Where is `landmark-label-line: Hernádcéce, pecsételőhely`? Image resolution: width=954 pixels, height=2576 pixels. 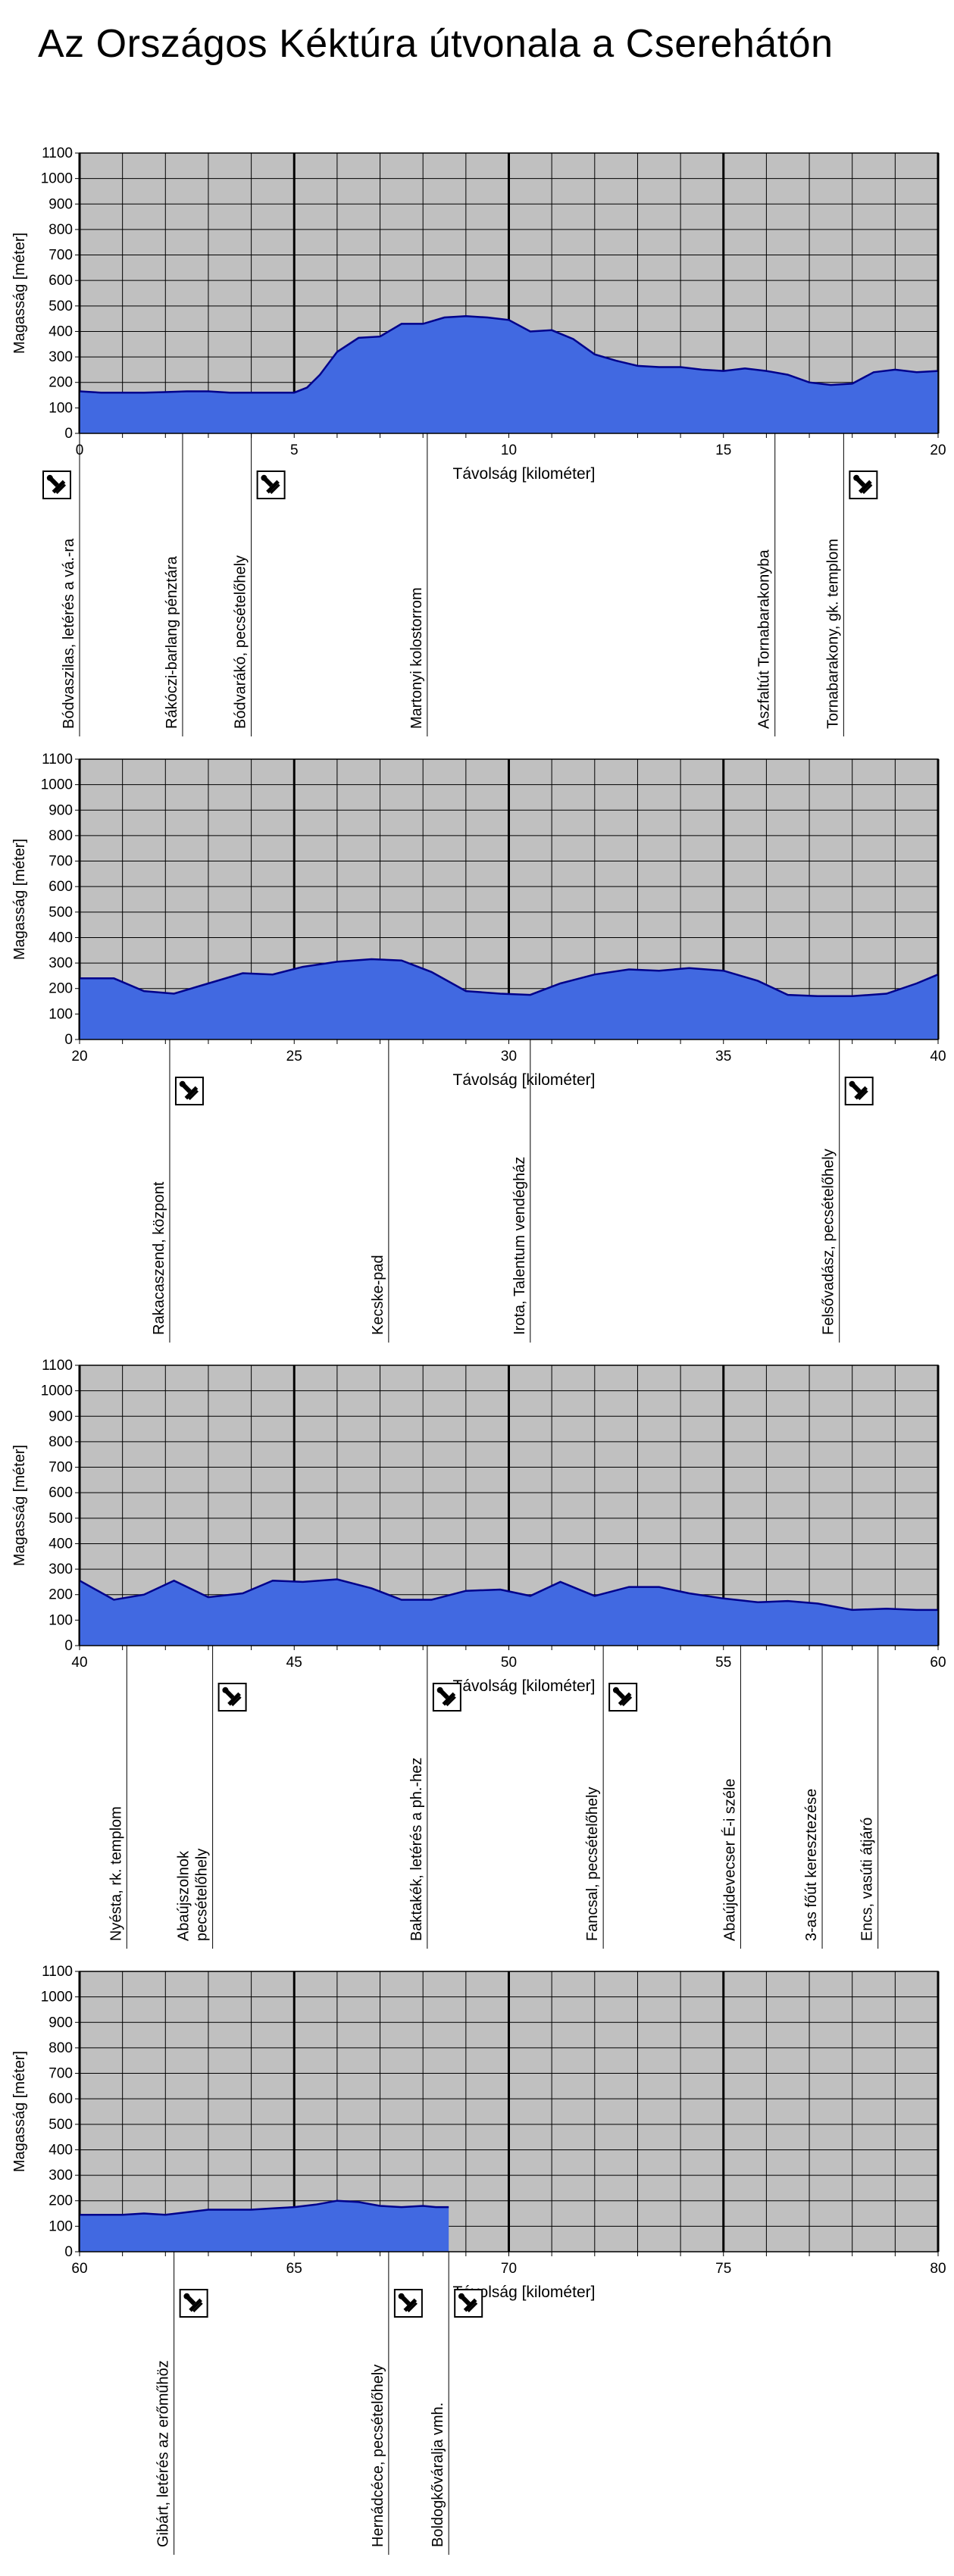
landmark-label-line: Hernádcéce, pecsételőhely is located at coordinates (378, 2456).